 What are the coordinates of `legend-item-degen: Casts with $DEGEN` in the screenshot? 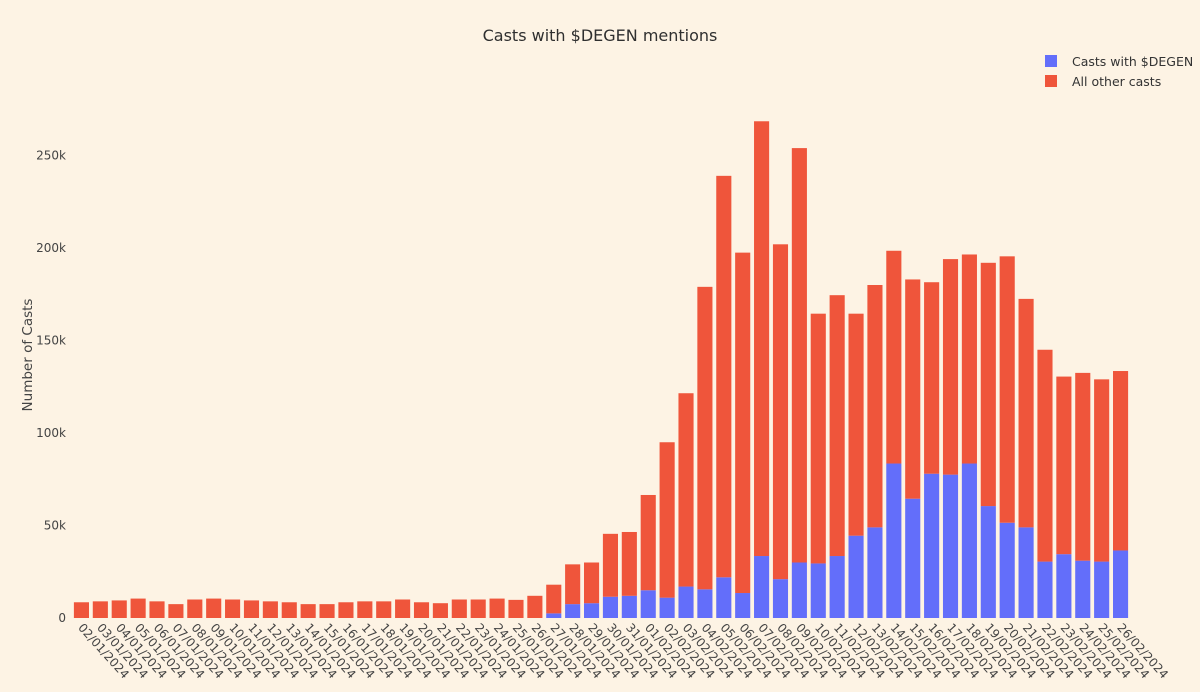 It's located at (1119, 61).